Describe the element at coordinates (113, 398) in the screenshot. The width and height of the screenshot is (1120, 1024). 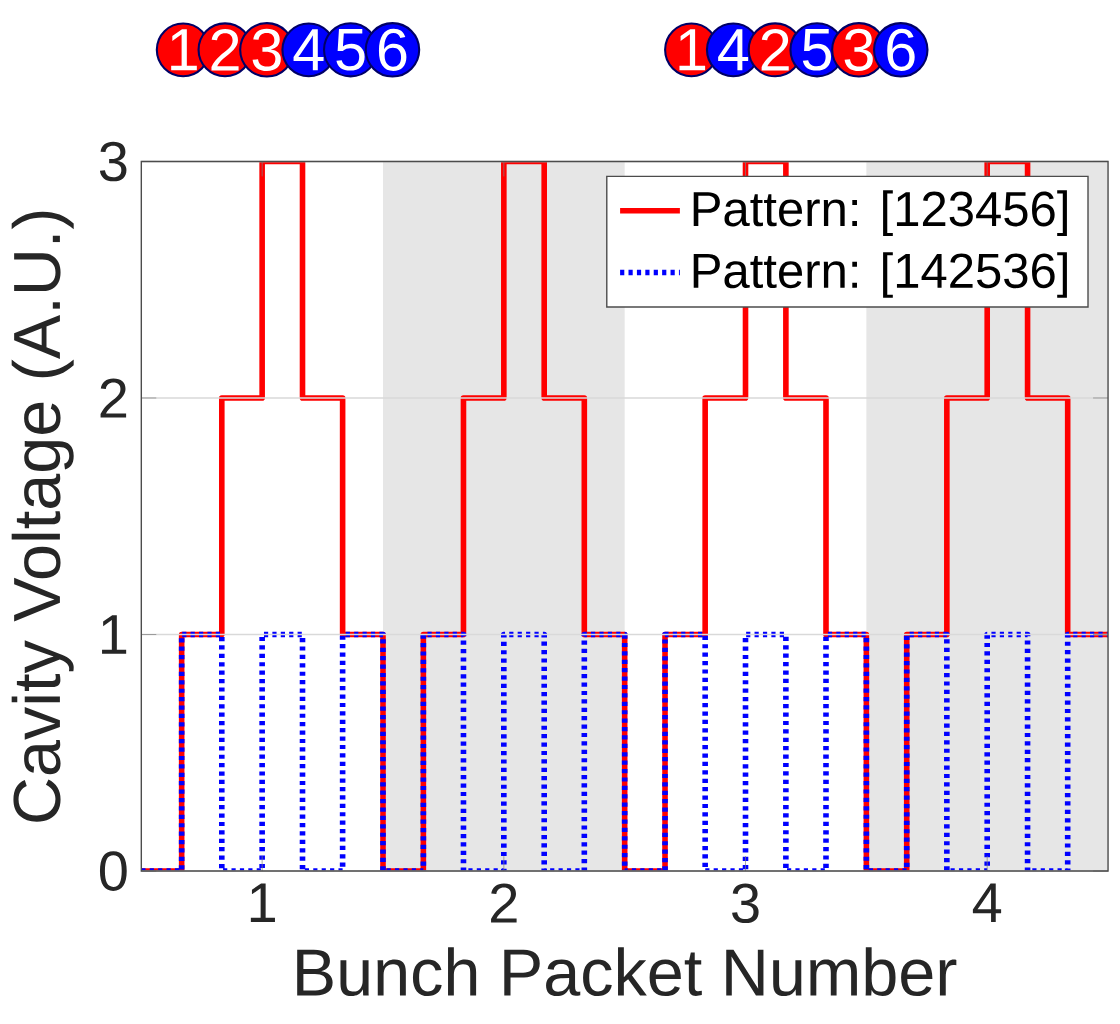
I see `y-tick-label: 2` at that location.